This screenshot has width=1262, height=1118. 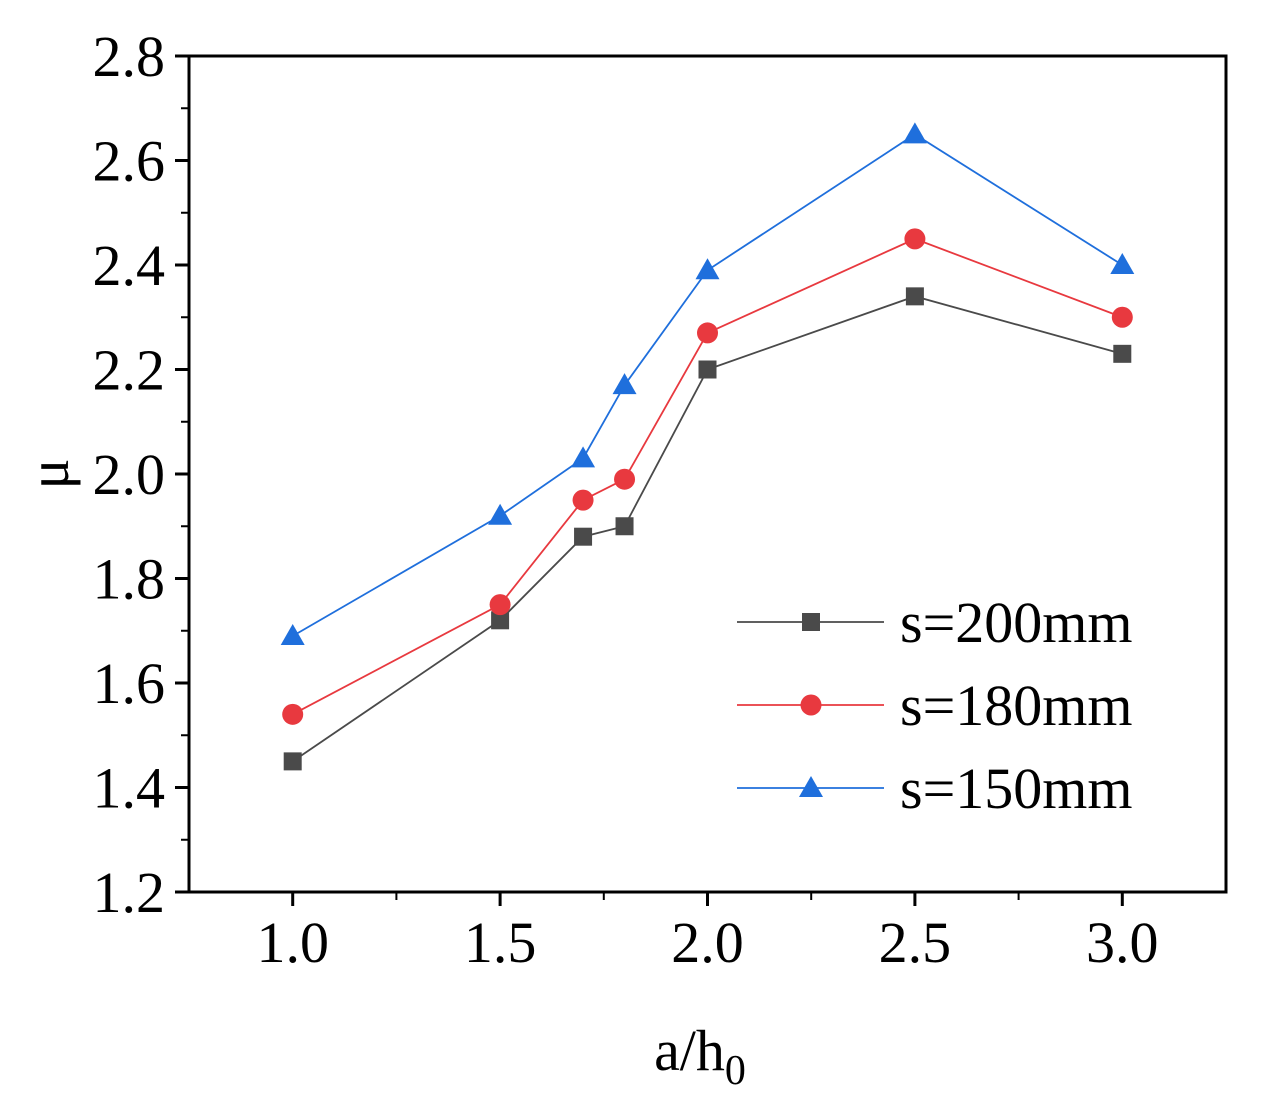 What do you see at coordinates (129, 265) in the screenshot?
I see `y-tick-label: 2.4` at bounding box center [129, 265].